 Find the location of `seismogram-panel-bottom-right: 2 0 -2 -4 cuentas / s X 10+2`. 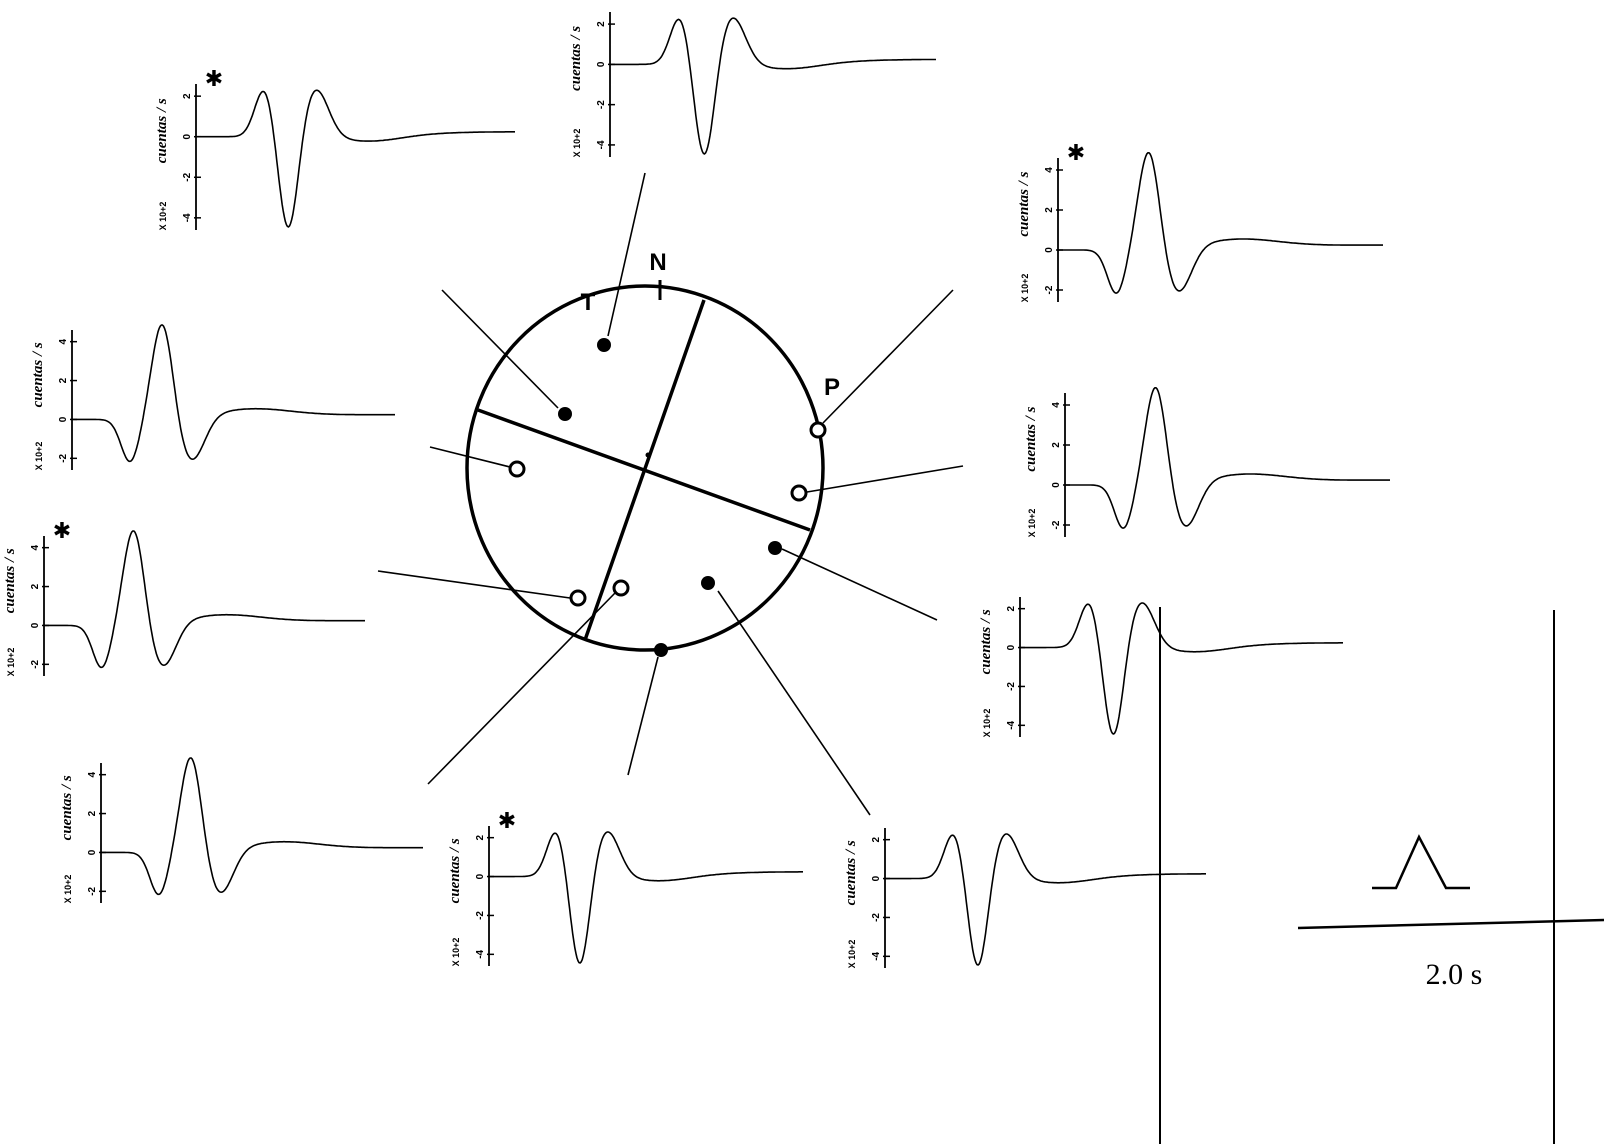

seismogram-panel-bottom-right: 2 0 -2 -4 cuentas / s X 10+2 is located at coordinates (1024, 898).